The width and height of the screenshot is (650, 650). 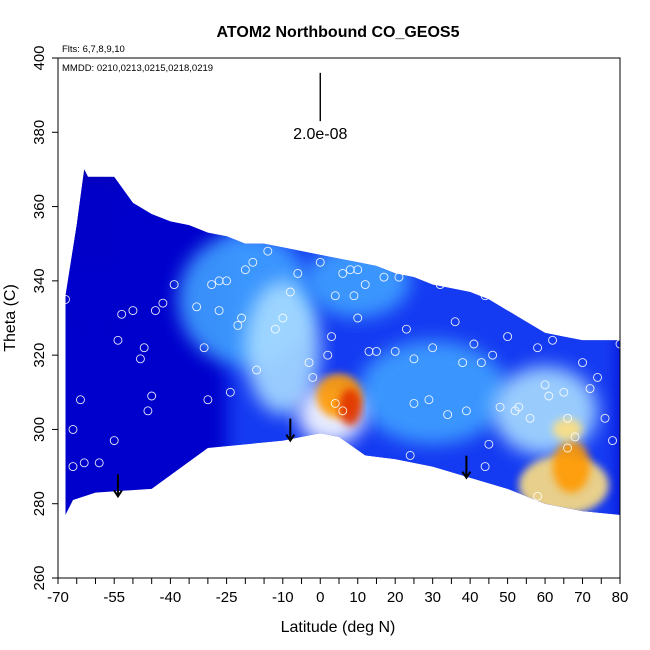 What do you see at coordinates (292, 458) in the screenshot?
I see `tropopause-arrows` at bounding box center [292, 458].